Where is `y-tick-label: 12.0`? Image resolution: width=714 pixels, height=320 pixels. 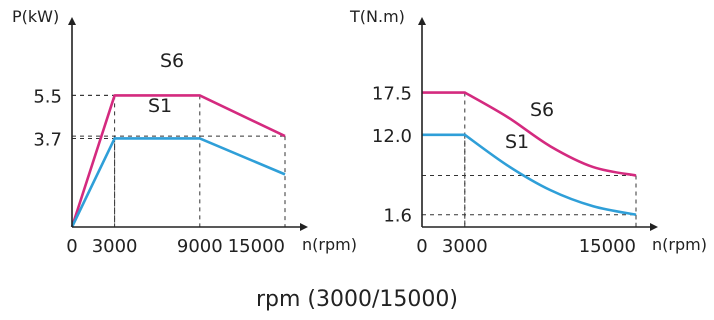
y-tick-label: 12.0 is located at coordinates (392, 136).